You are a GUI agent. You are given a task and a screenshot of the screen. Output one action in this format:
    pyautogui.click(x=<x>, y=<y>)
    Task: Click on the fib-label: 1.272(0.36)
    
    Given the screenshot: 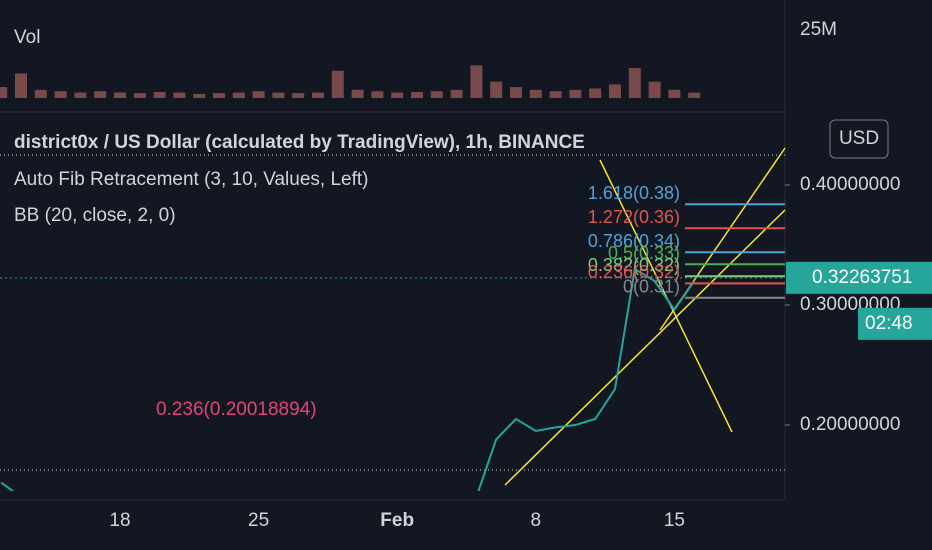 What is the action you would take?
    pyautogui.click(x=634, y=217)
    